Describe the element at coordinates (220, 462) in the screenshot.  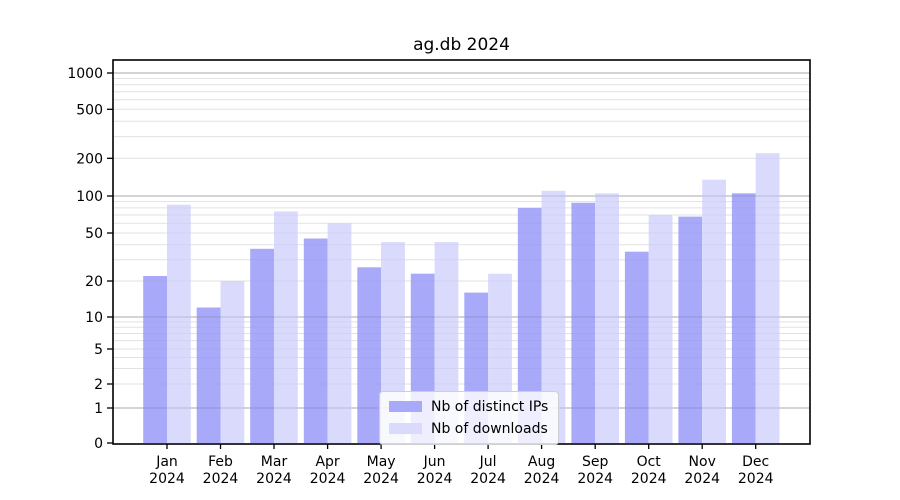
I see `x-tick-label: Feb` at that location.